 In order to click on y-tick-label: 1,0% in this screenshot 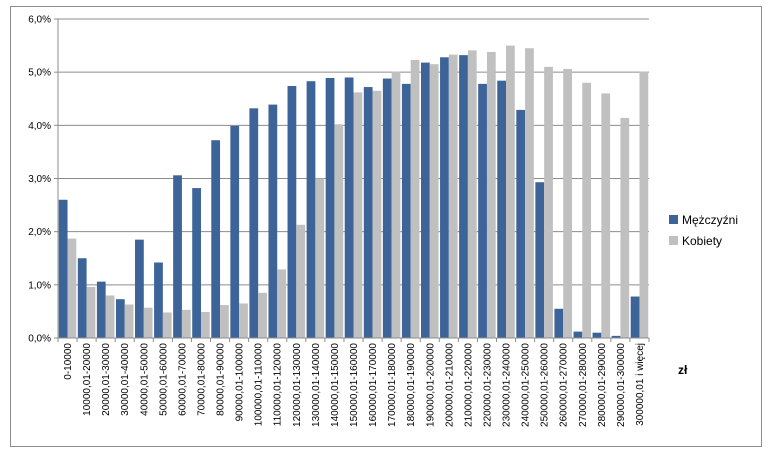, I will do `click(39, 285)`.